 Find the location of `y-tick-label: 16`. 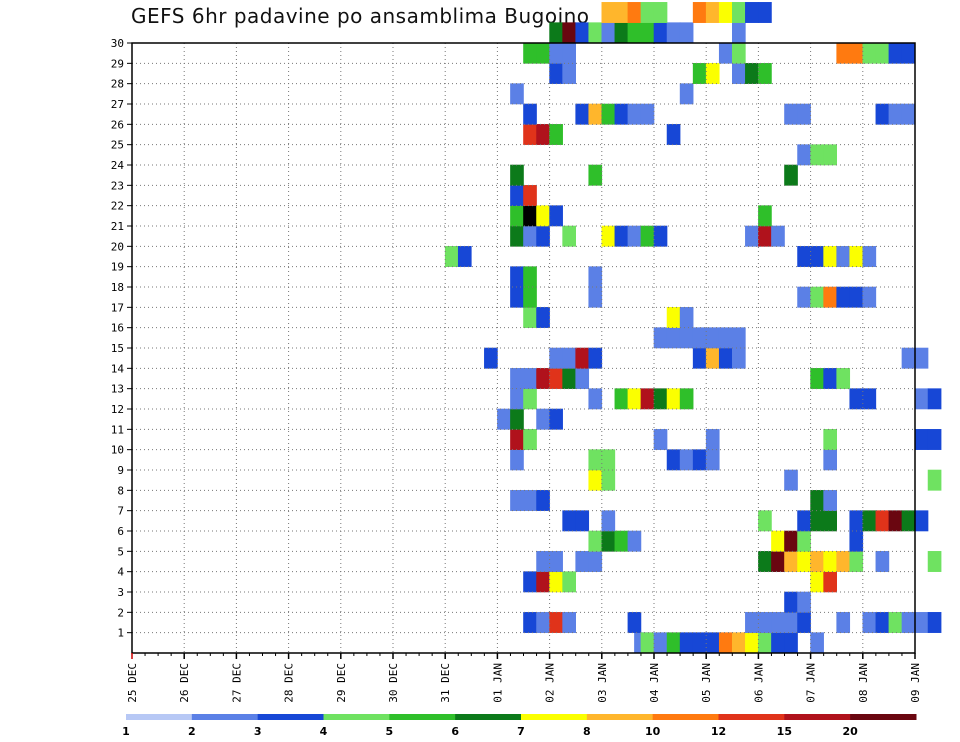

y-tick-label: 16 is located at coordinates (117, 328).